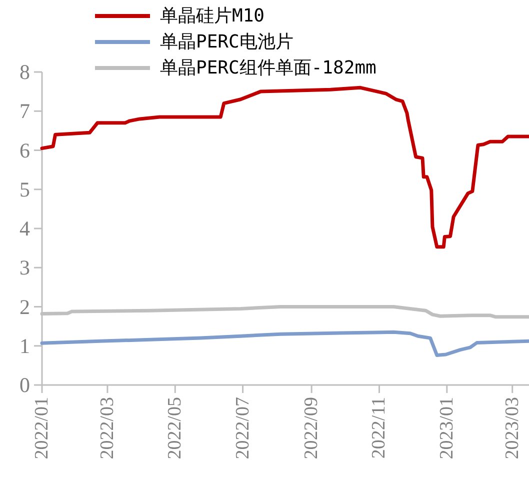 Image resolution: width=529 pixels, height=480 pixels. I want to click on legend-label: 单晶硅片M10, so click(212, 16).